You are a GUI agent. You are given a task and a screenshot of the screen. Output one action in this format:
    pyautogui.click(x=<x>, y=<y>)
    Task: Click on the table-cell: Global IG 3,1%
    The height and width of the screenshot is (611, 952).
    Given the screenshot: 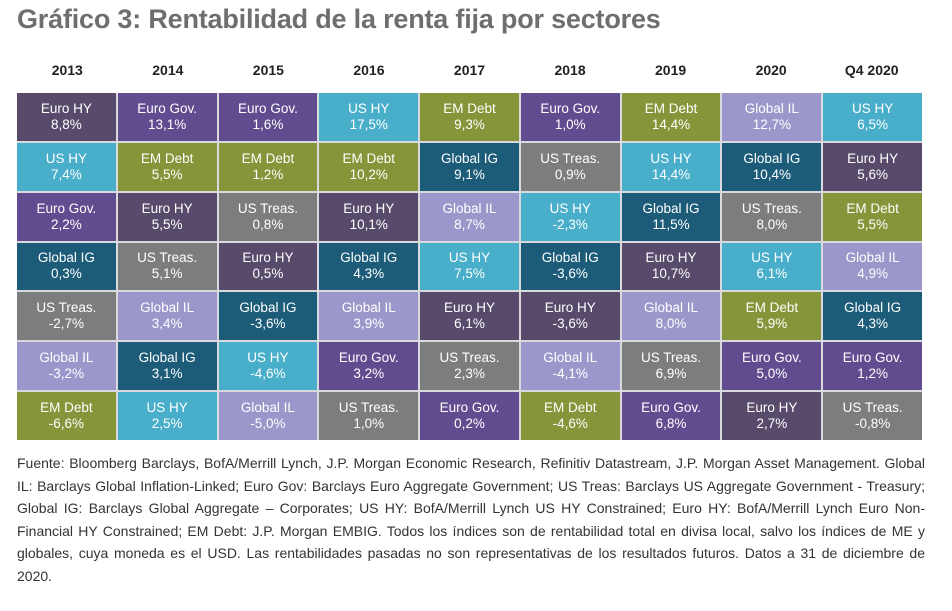 What is the action you would take?
    pyautogui.click(x=167, y=366)
    